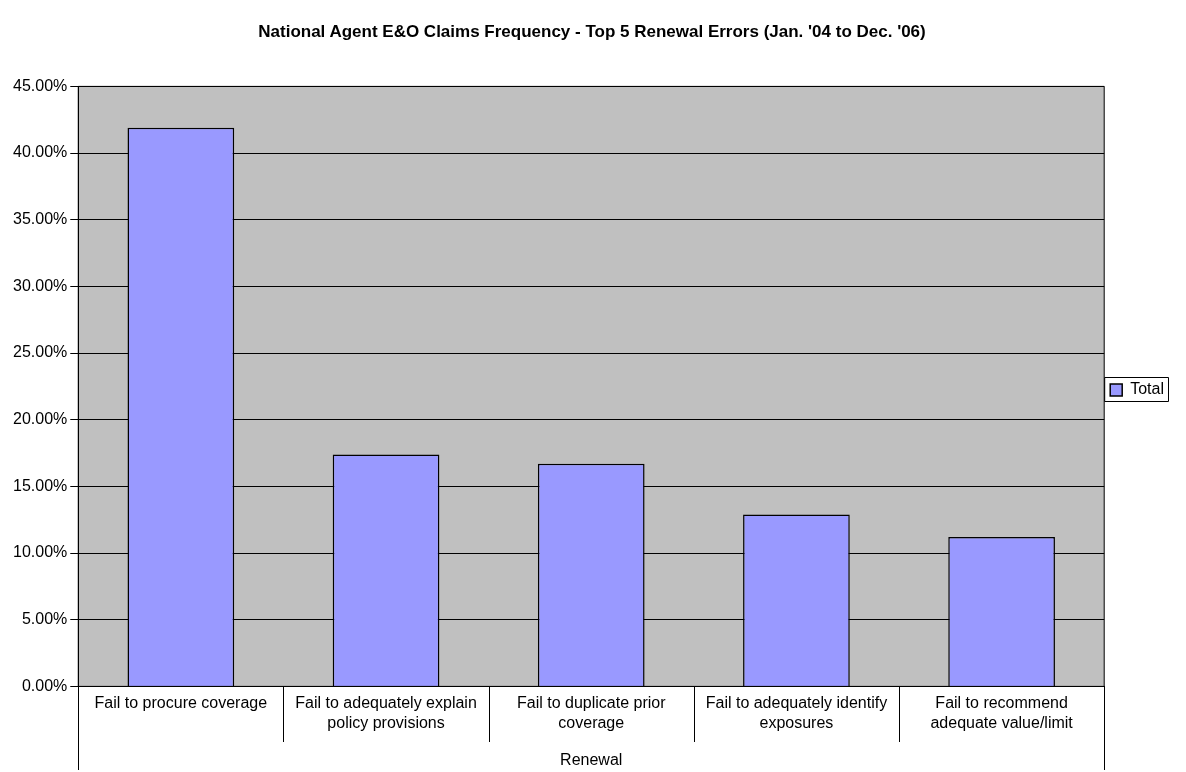 Image resolution: width=1186 pixels, height=772 pixels. What do you see at coordinates (40, 552) in the screenshot?
I see `y-tick-label: 10.00%` at bounding box center [40, 552].